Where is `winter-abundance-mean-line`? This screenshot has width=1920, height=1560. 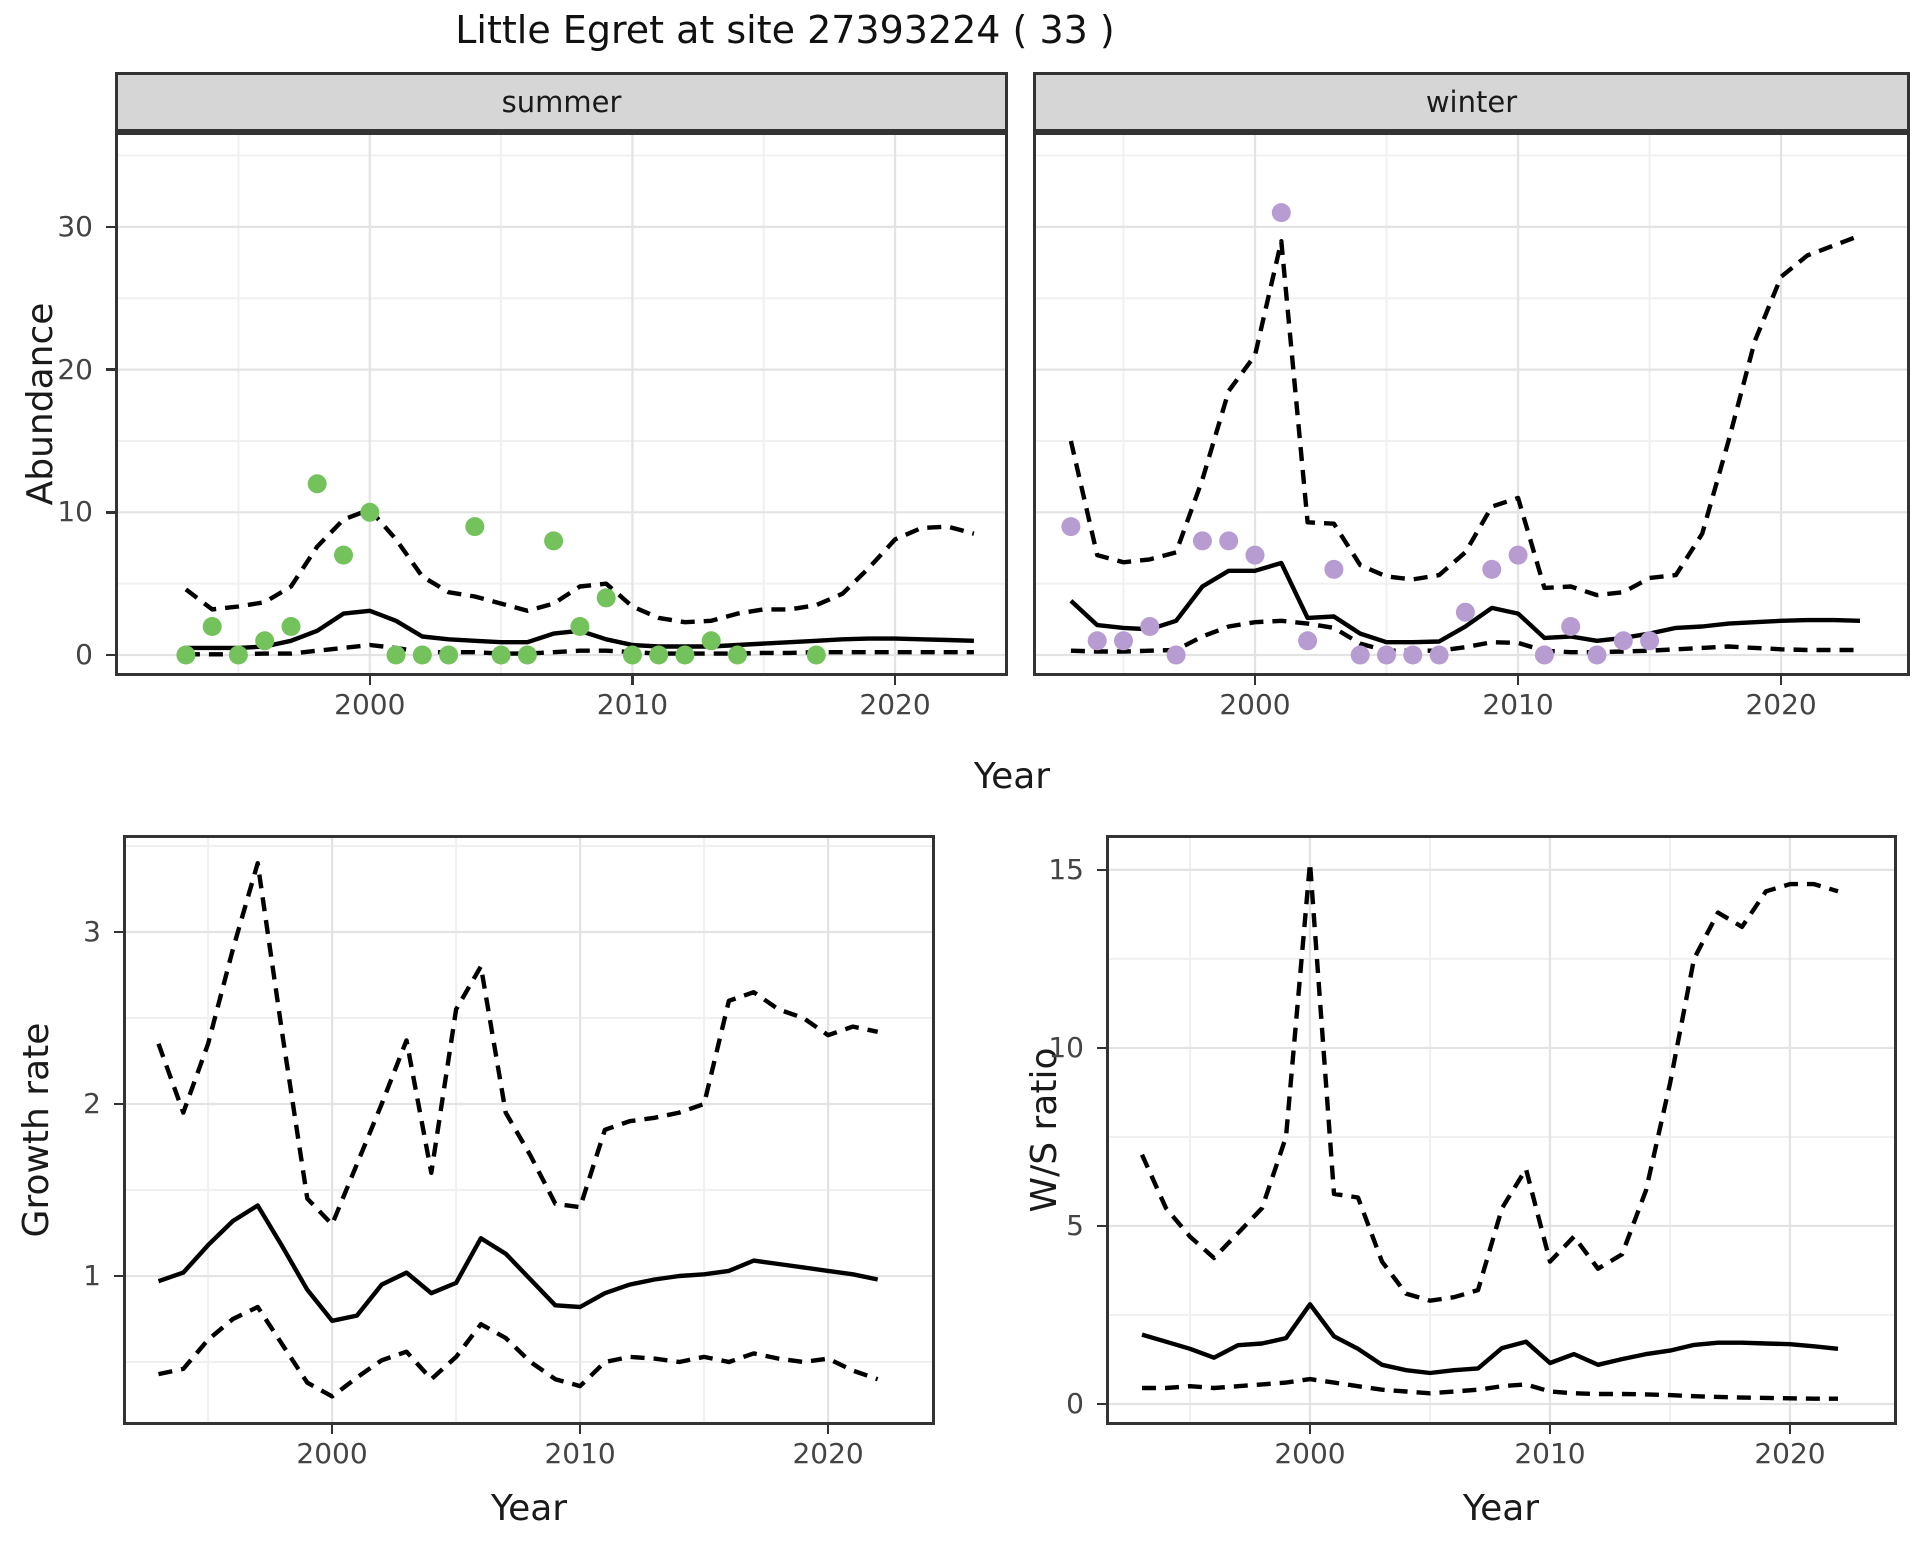 winter-abundance-mean-line is located at coordinates (1465, 602).